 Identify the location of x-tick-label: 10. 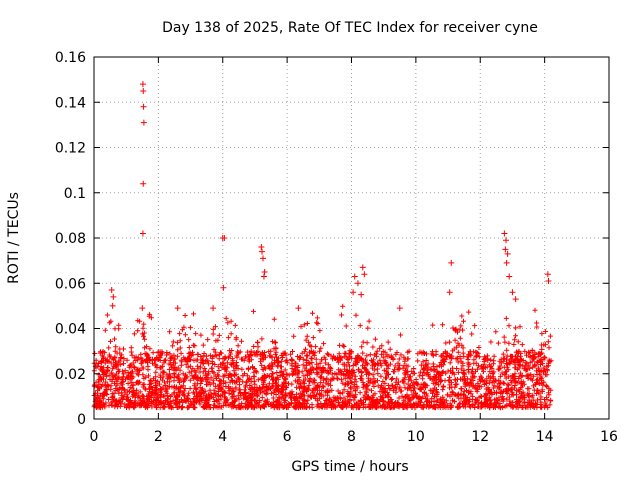
(416, 437).